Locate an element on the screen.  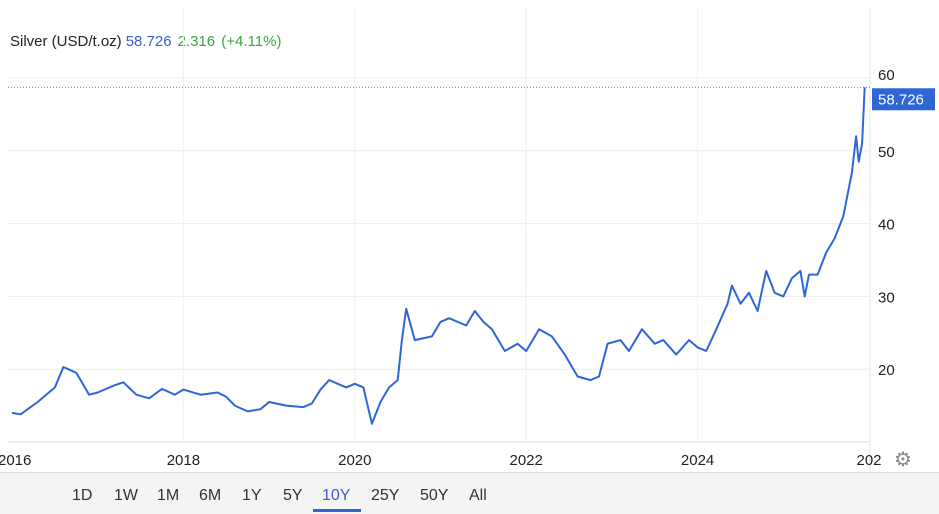
last-price-tag-label: 58.726 is located at coordinates (901, 99).